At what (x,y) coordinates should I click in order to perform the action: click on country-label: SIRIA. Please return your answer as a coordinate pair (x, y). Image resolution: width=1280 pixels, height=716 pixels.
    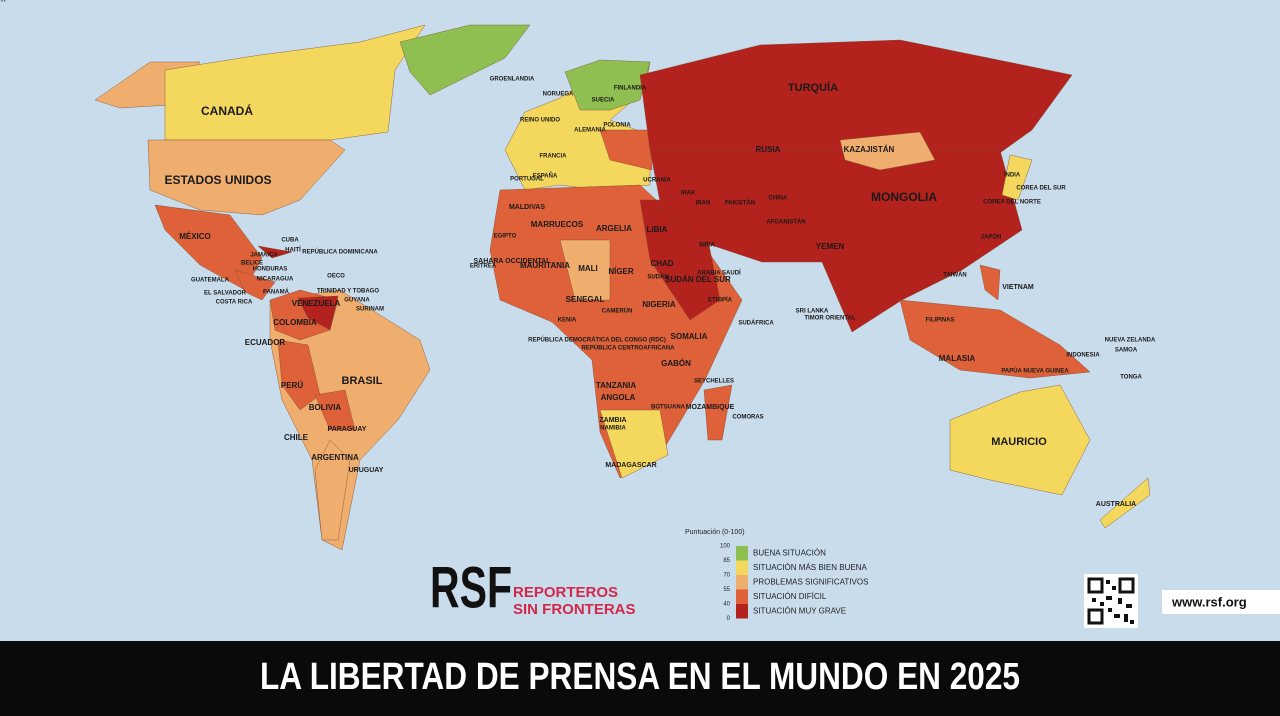
    Looking at the image, I should click on (707, 246).